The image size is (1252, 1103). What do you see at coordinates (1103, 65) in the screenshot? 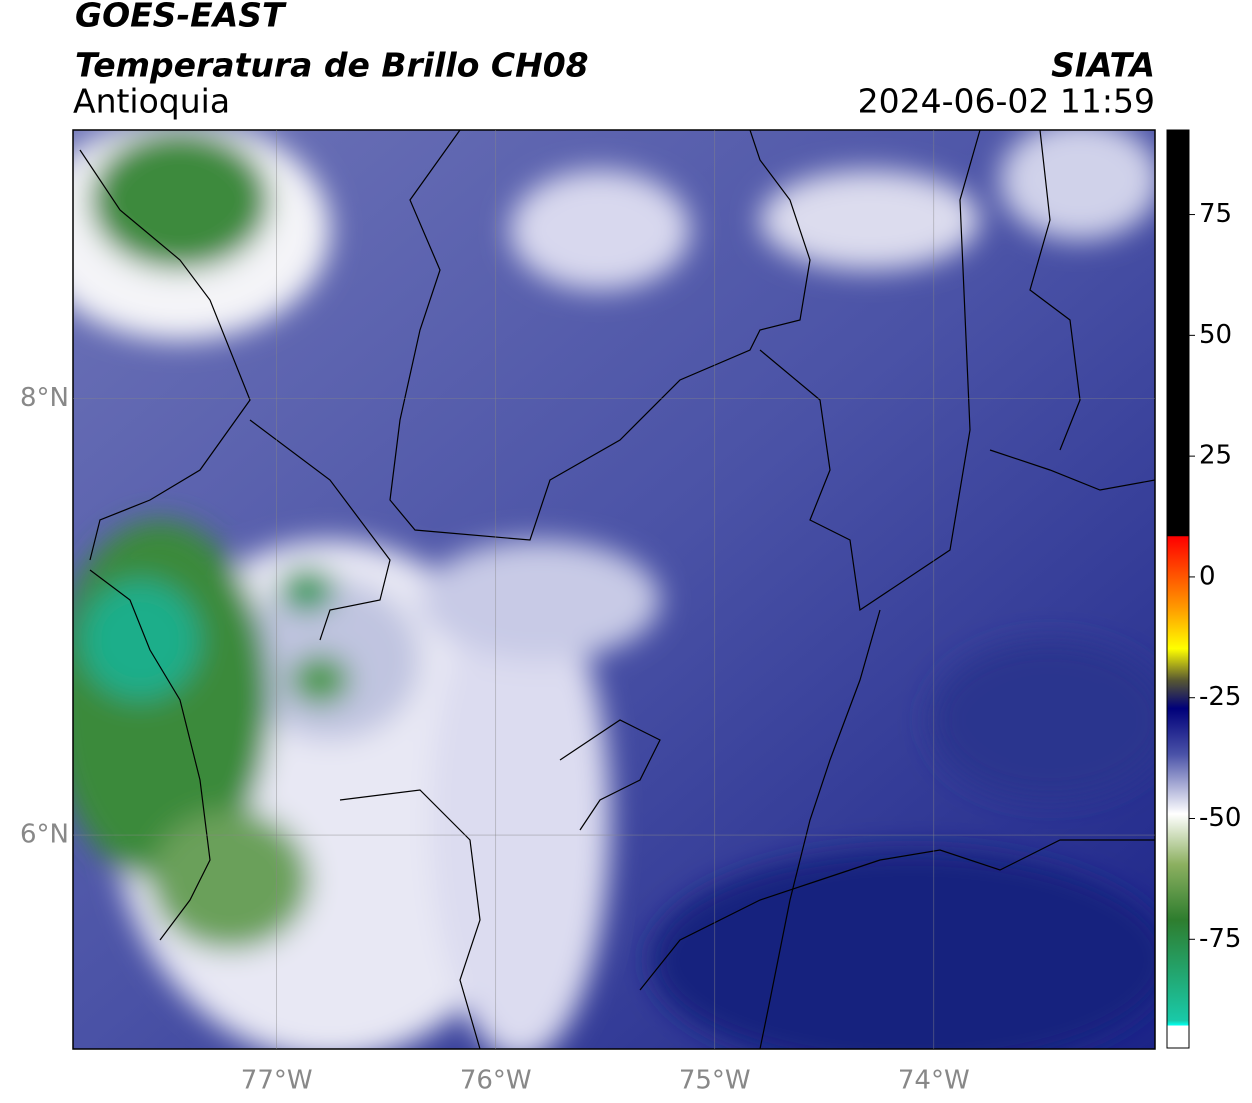
I see `source: SIATA` at bounding box center [1103, 65].